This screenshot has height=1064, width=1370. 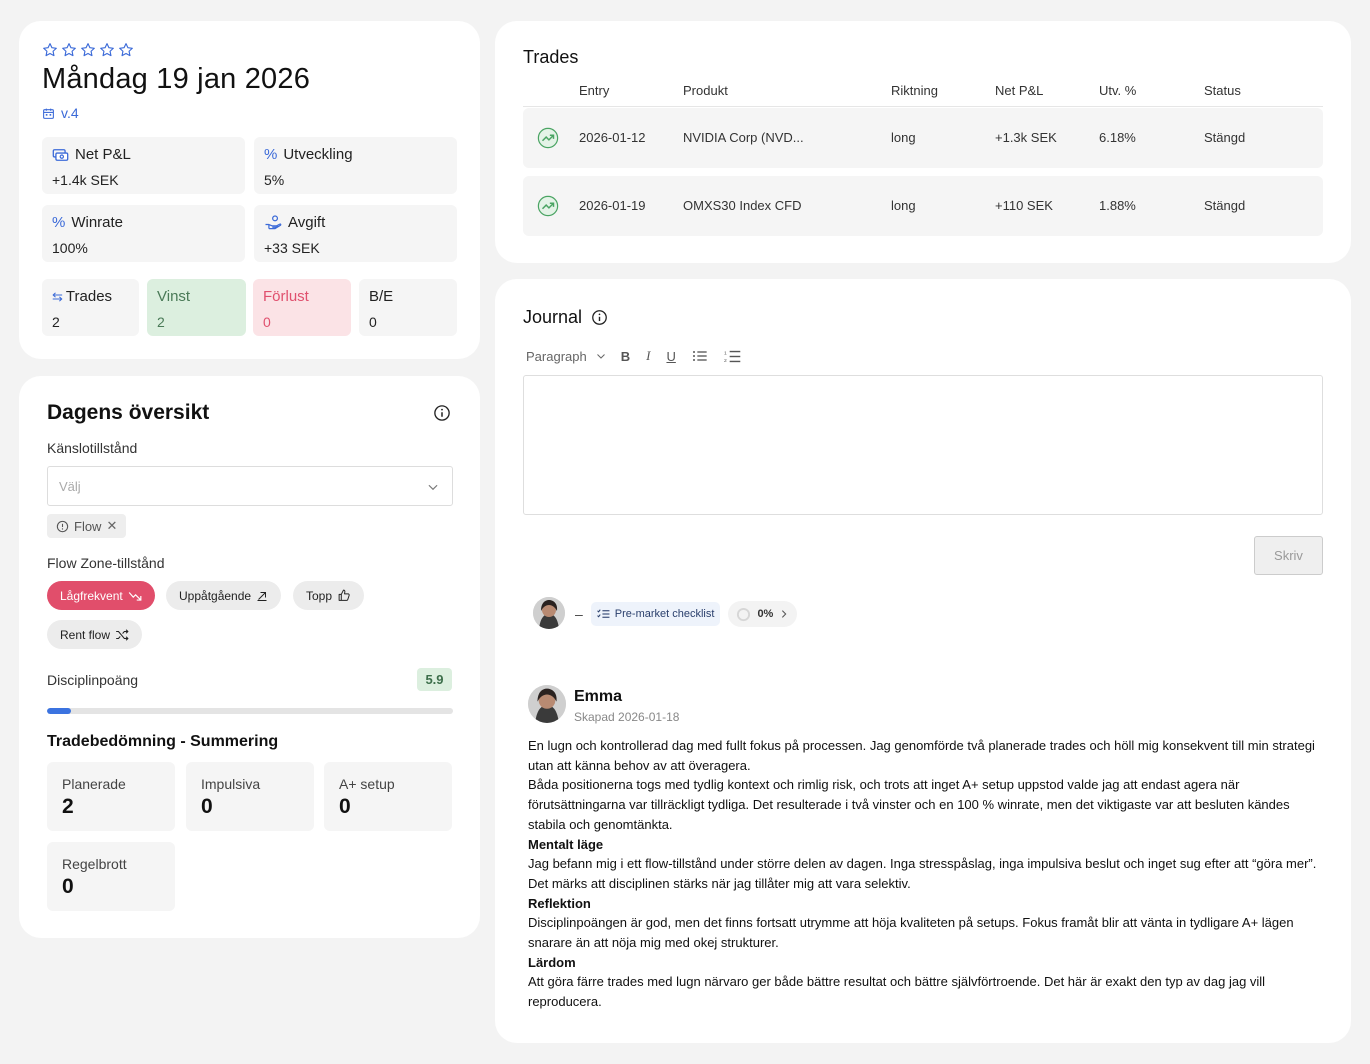 What do you see at coordinates (553, 317) in the screenshot?
I see `journal-title: Journal` at bounding box center [553, 317].